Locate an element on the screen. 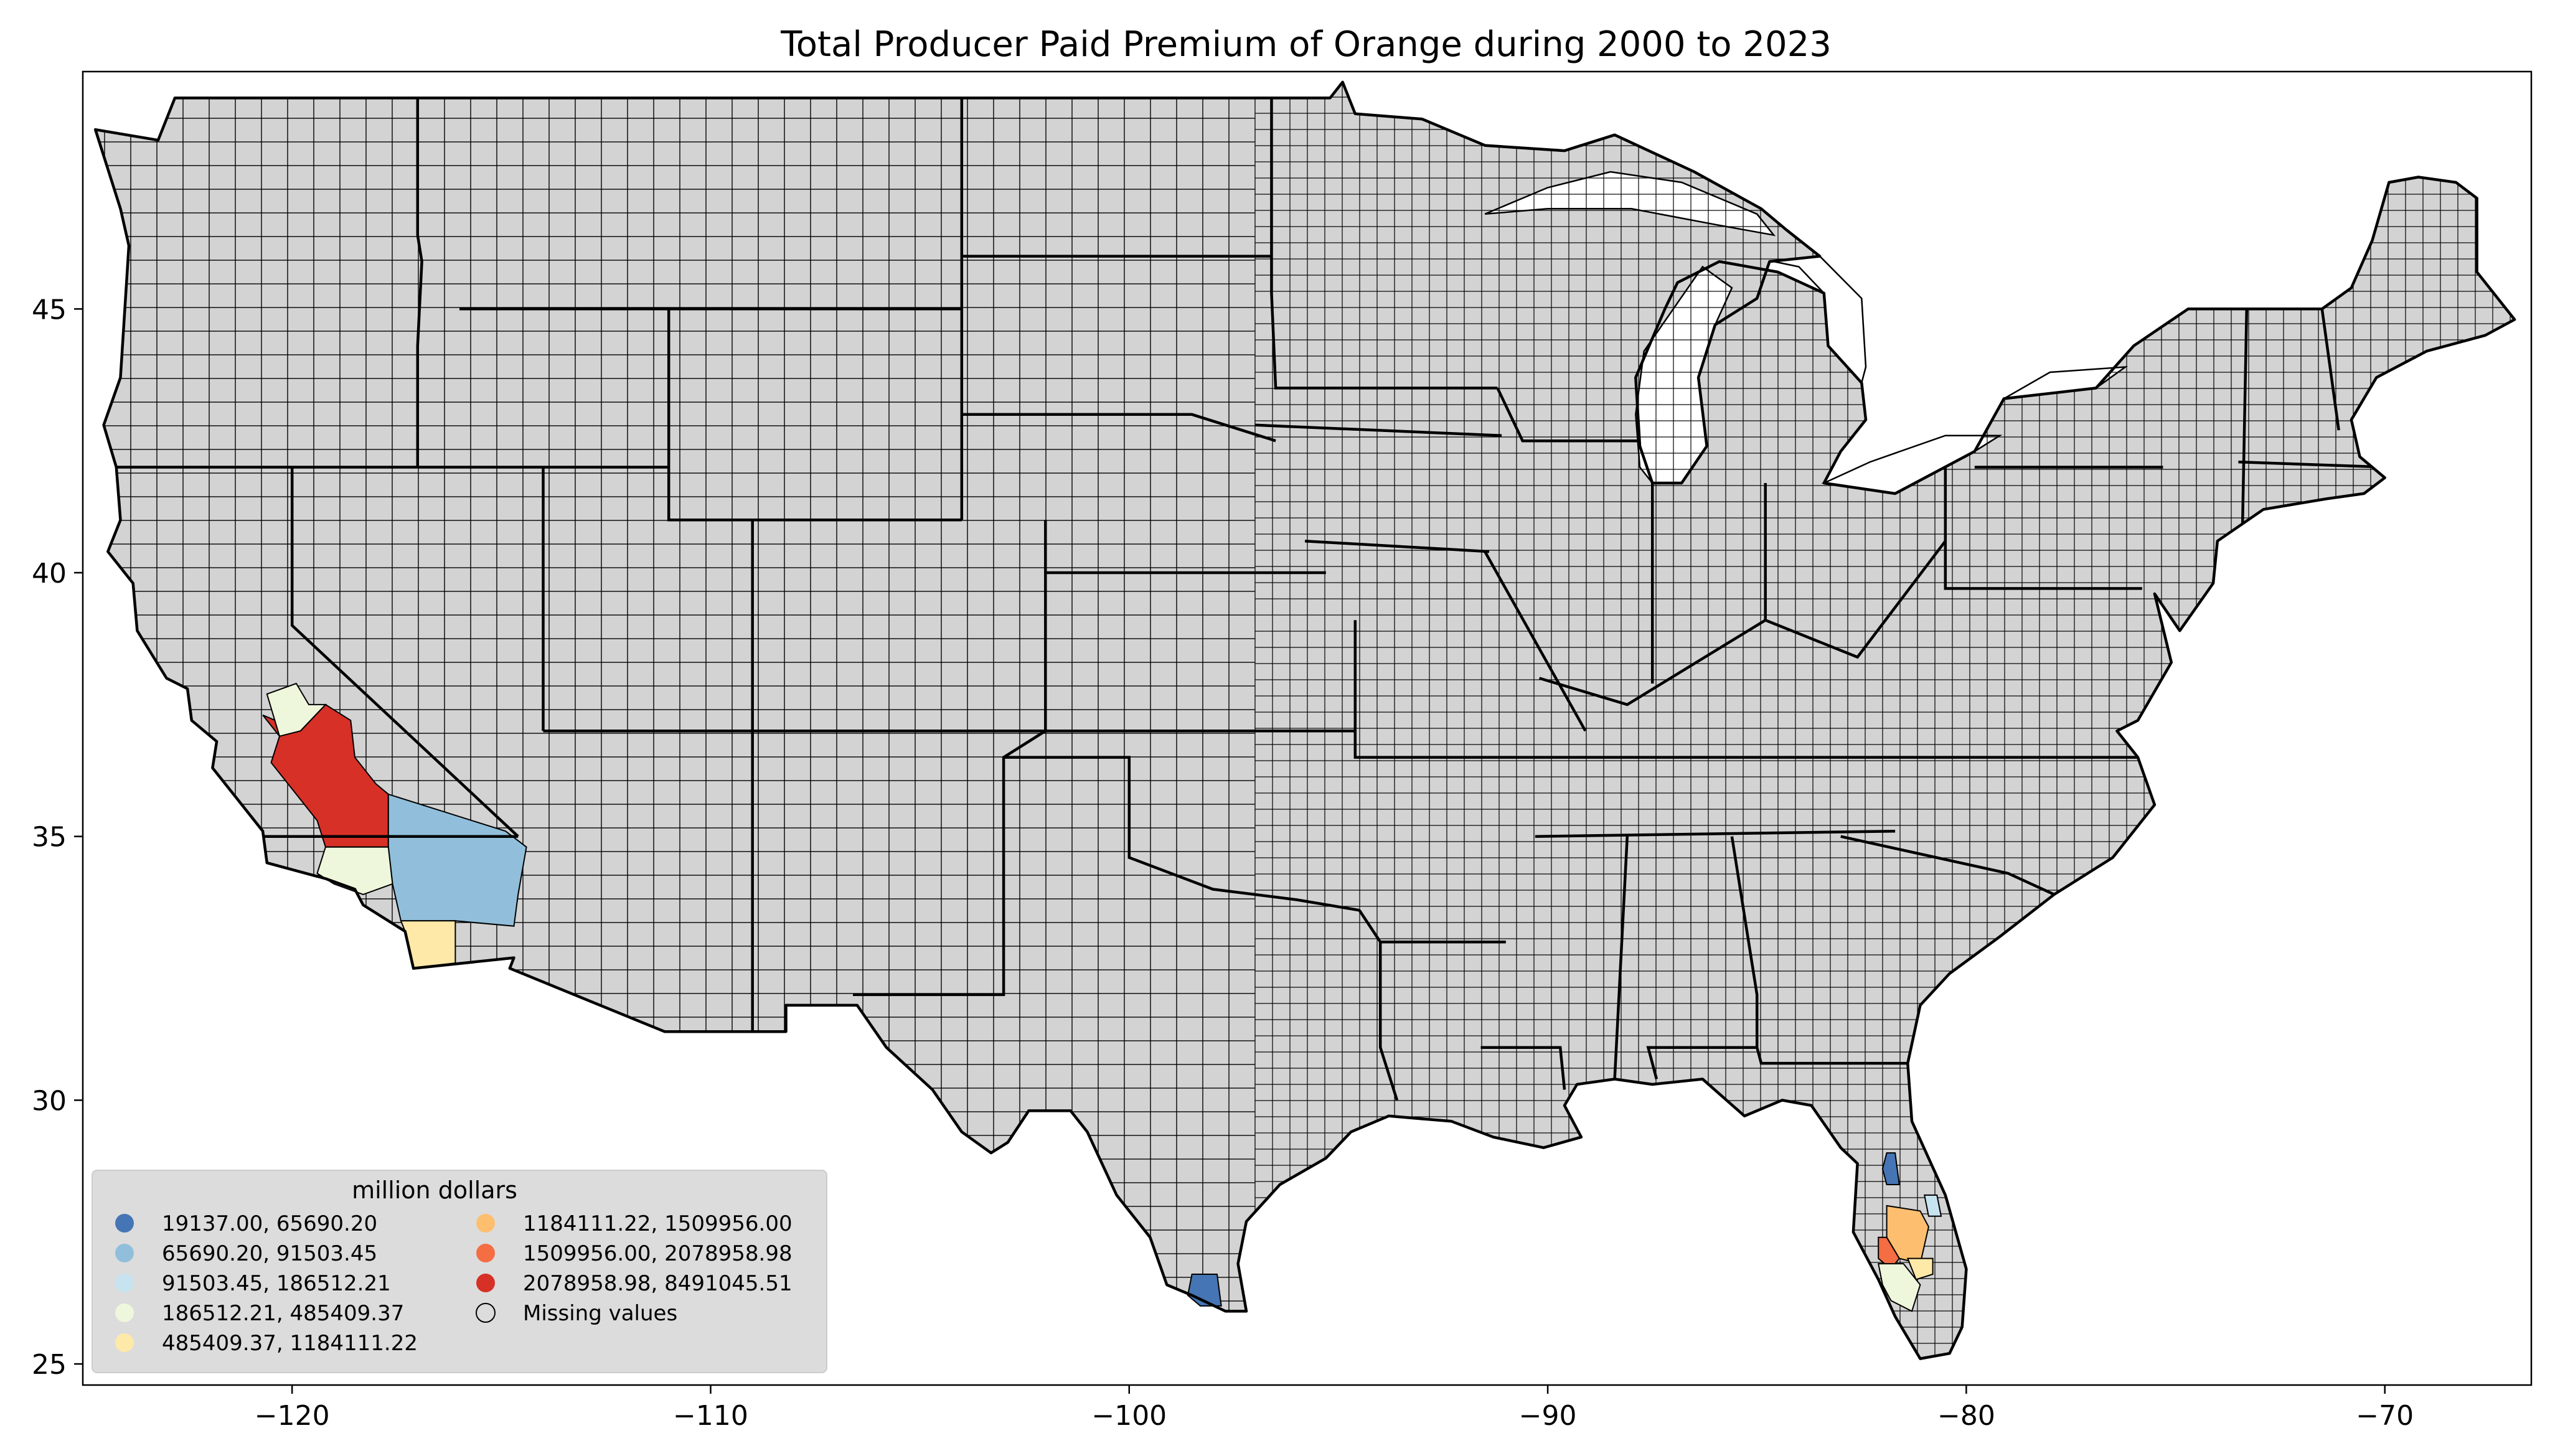  legend-label: 91503.45, 186512.21 is located at coordinates (276, 1284).